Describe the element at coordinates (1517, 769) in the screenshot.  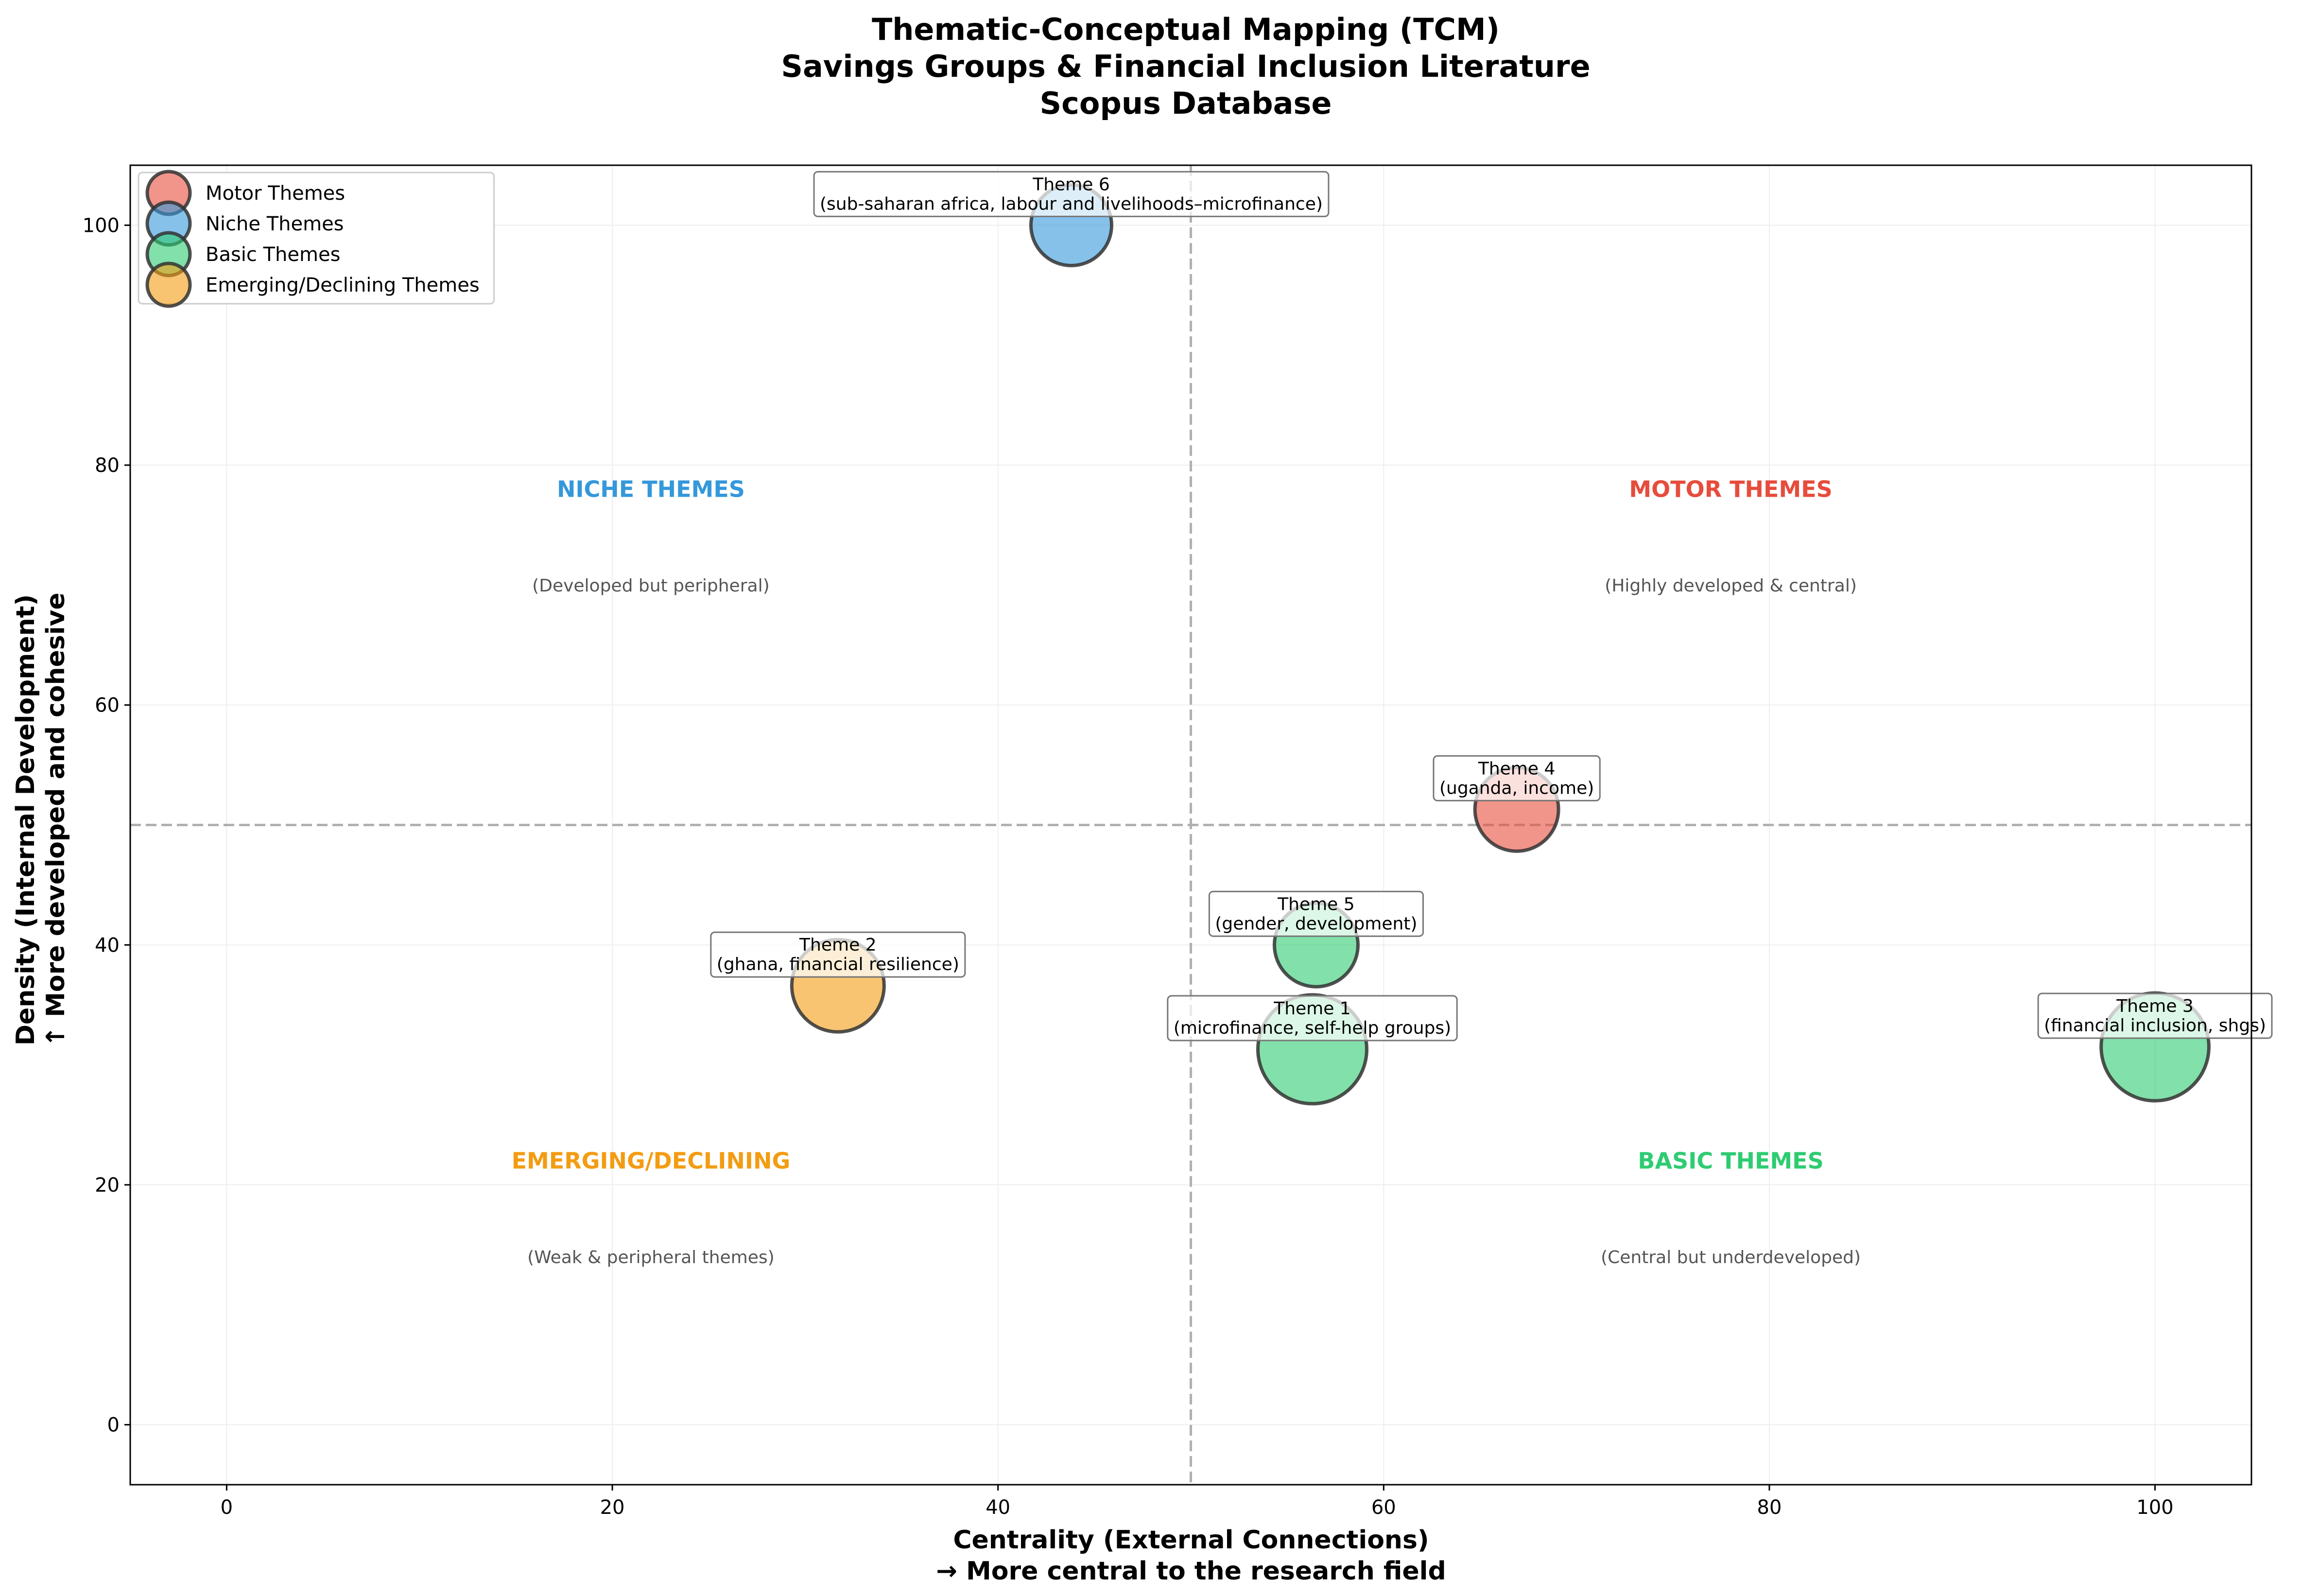
I see `theme-name: Theme 4` at that location.